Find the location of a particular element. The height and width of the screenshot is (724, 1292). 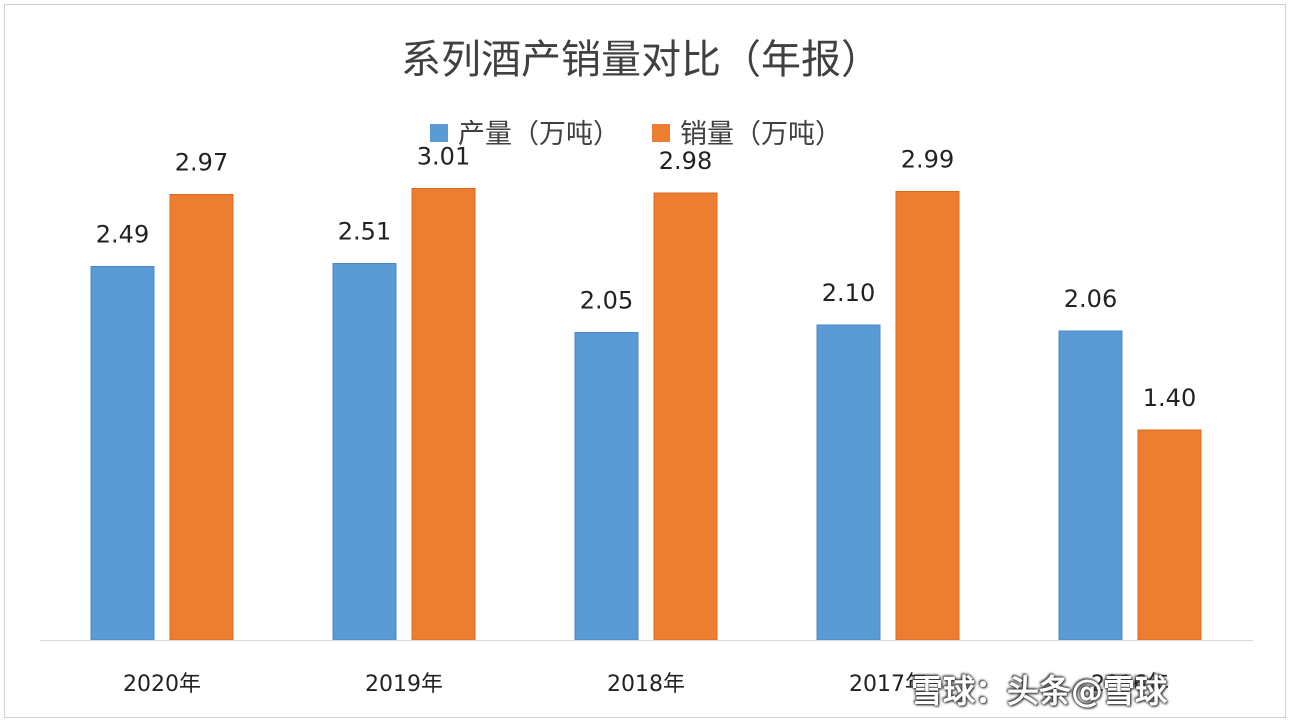

legend-item-1: 产量（万吨） is located at coordinates (525, 134).